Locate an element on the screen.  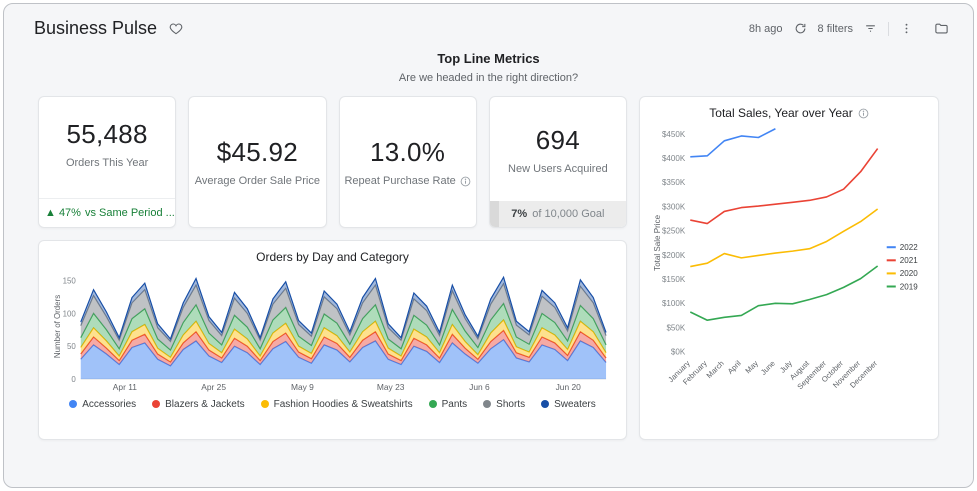
legend-item-accessories: Accessories is located at coordinates (102, 404).